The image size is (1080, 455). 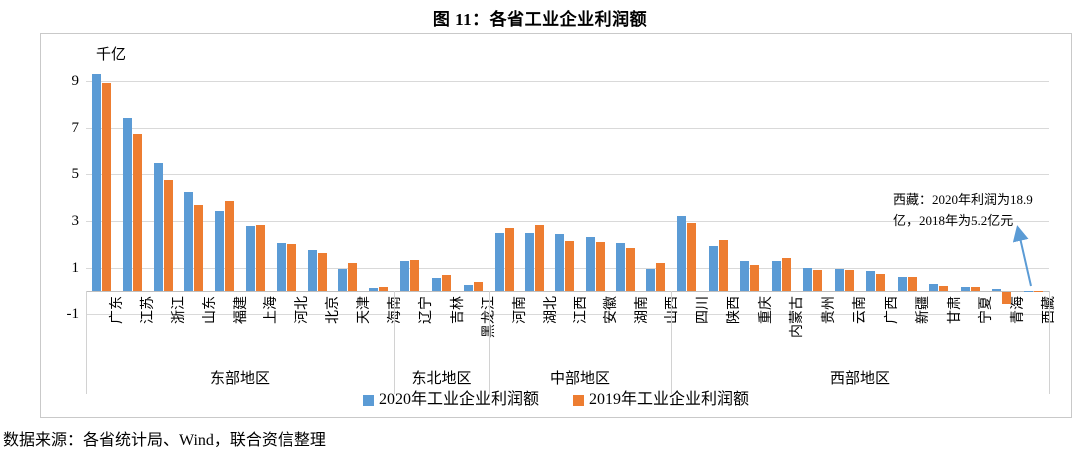 I want to click on bar-2020-江苏, so click(x=127, y=204).